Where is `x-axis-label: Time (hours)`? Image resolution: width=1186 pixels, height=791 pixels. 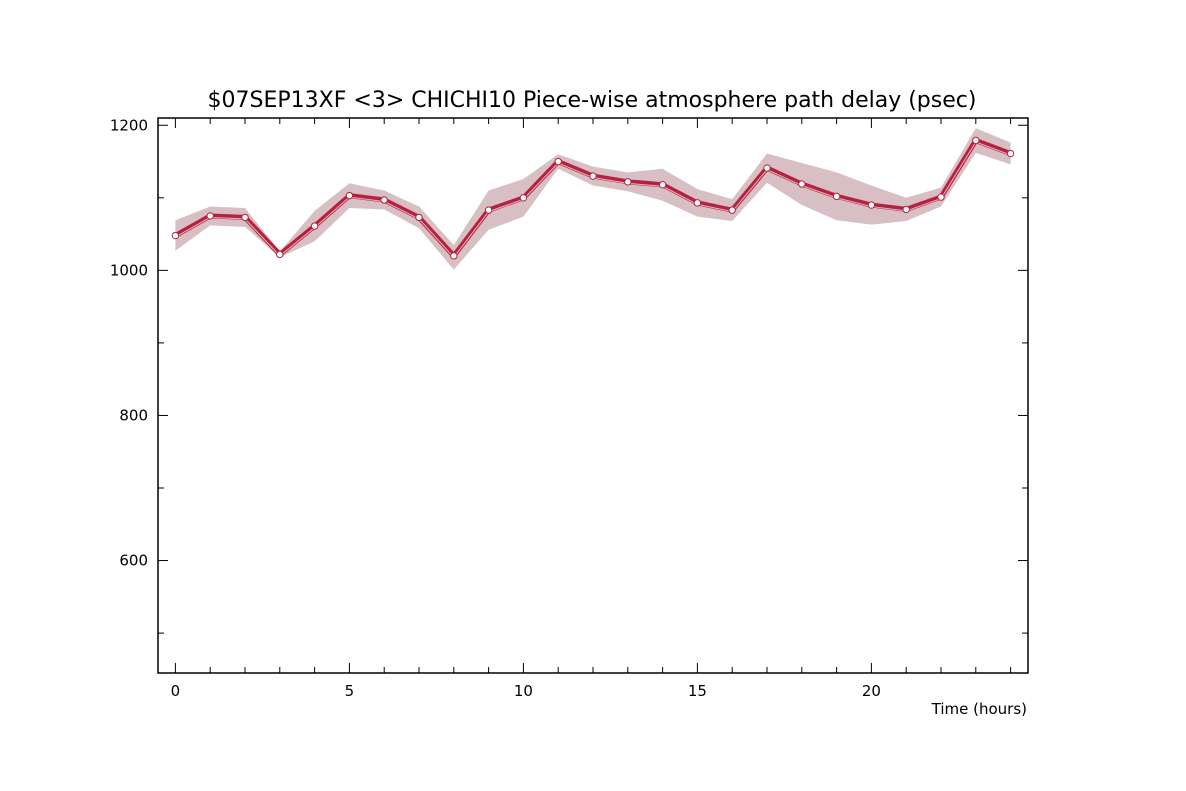 x-axis-label: Time (hours) is located at coordinates (979, 709).